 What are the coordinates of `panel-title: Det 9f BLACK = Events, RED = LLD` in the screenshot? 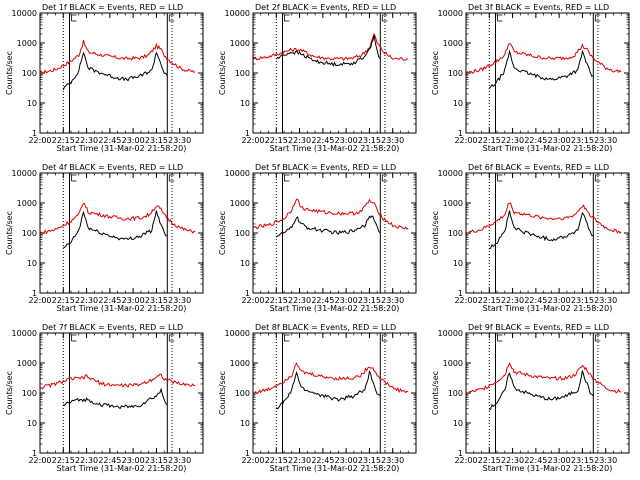 It's located at (538, 327).